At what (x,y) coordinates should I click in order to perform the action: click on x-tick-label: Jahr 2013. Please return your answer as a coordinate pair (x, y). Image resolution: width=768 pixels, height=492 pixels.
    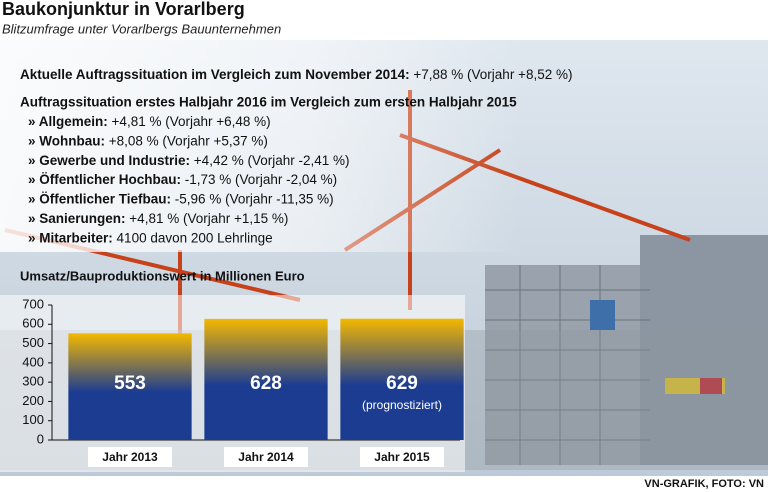
    Looking at the image, I should click on (130, 457).